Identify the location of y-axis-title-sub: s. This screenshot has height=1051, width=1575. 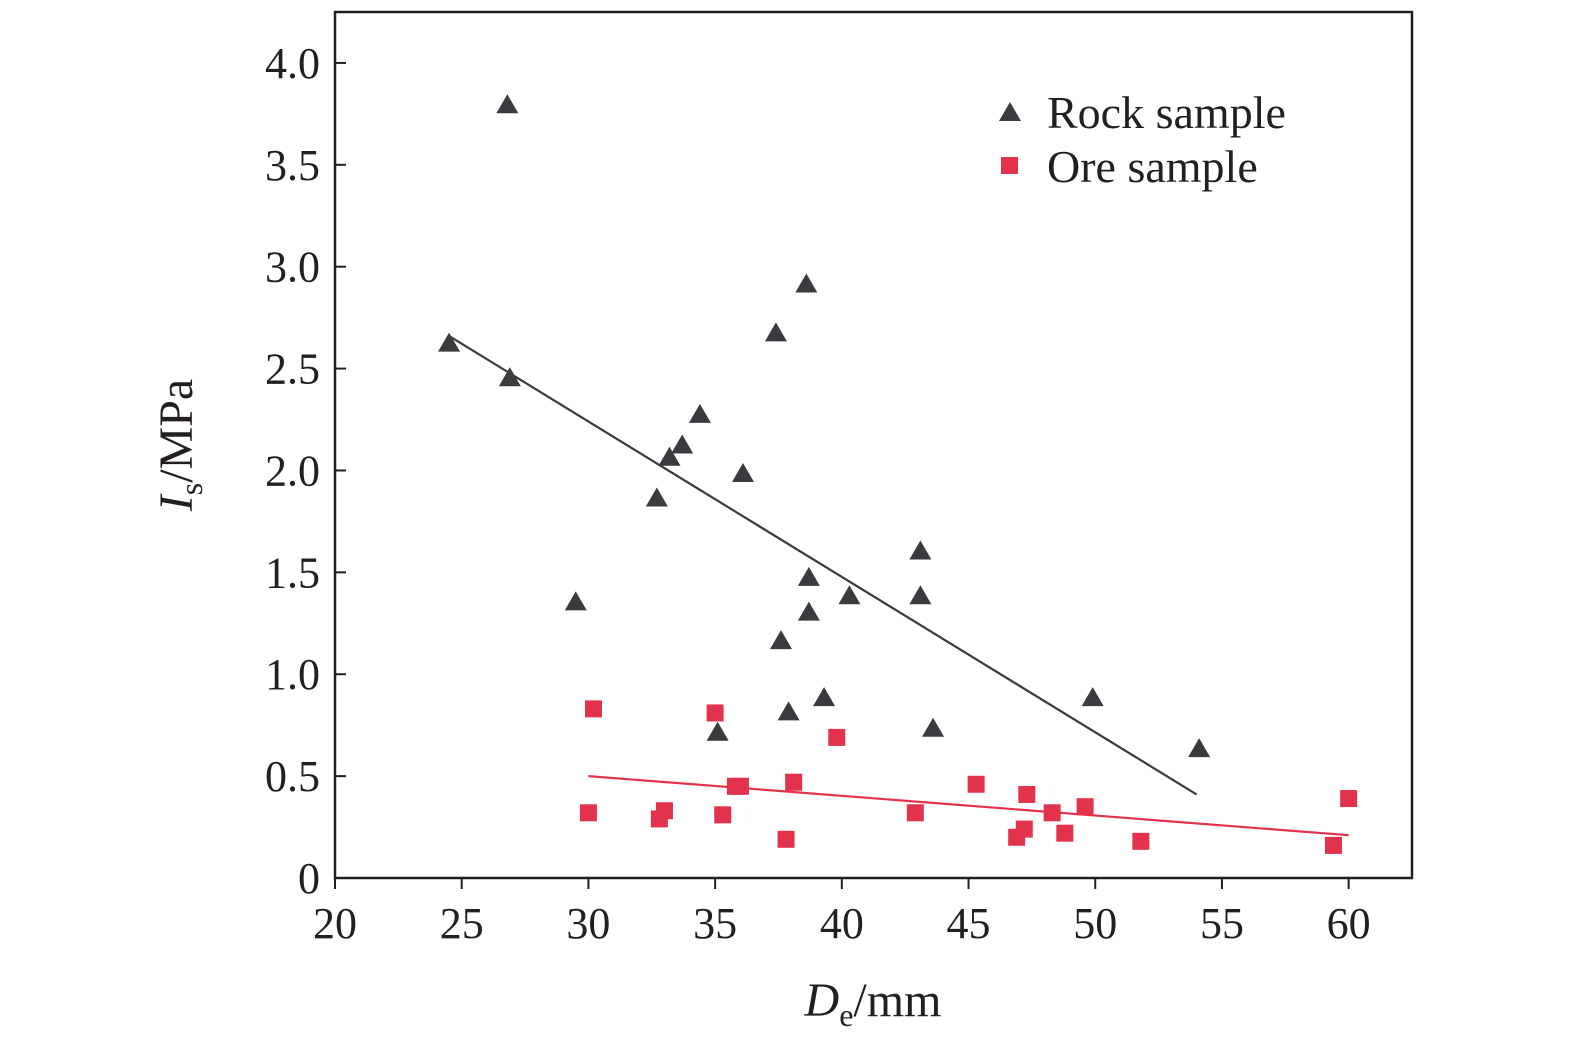
(191, 489).